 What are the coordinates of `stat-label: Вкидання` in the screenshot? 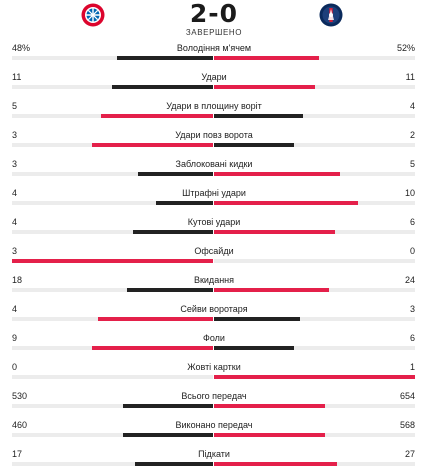 It's located at (214, 280).